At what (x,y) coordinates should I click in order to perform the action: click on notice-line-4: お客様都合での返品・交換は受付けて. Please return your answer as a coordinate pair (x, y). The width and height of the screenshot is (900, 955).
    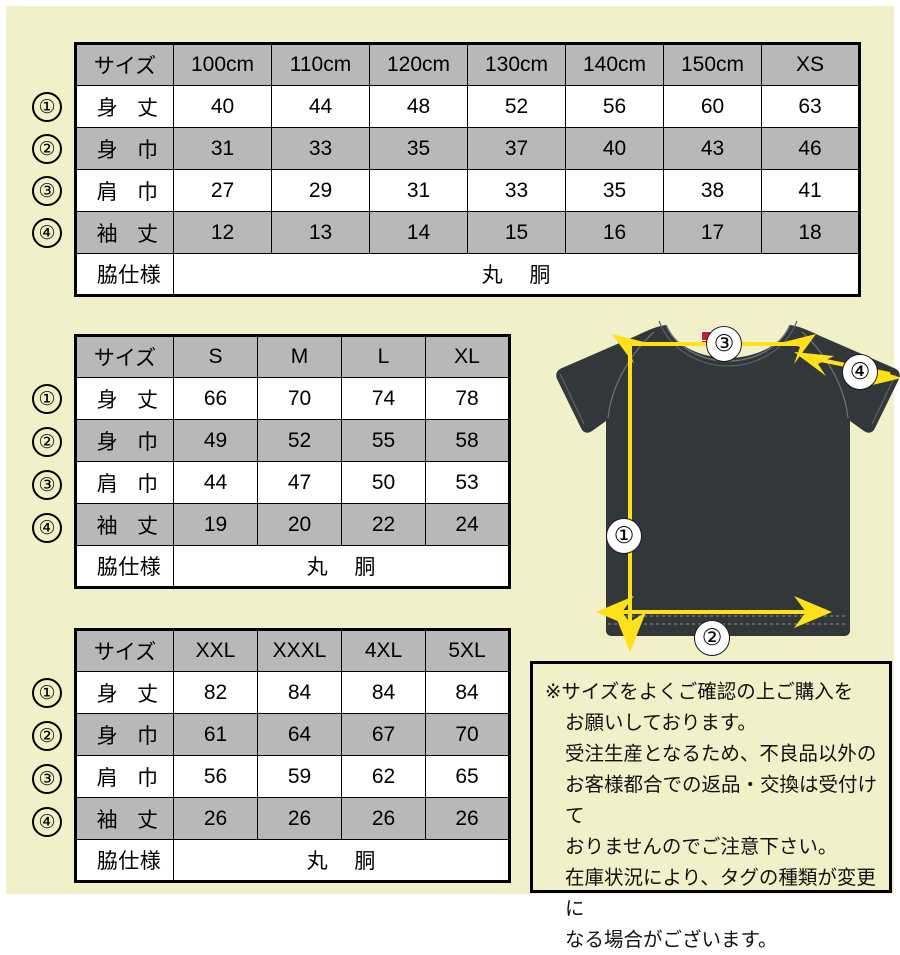
    Looking at the image, I should click on (721, 800).